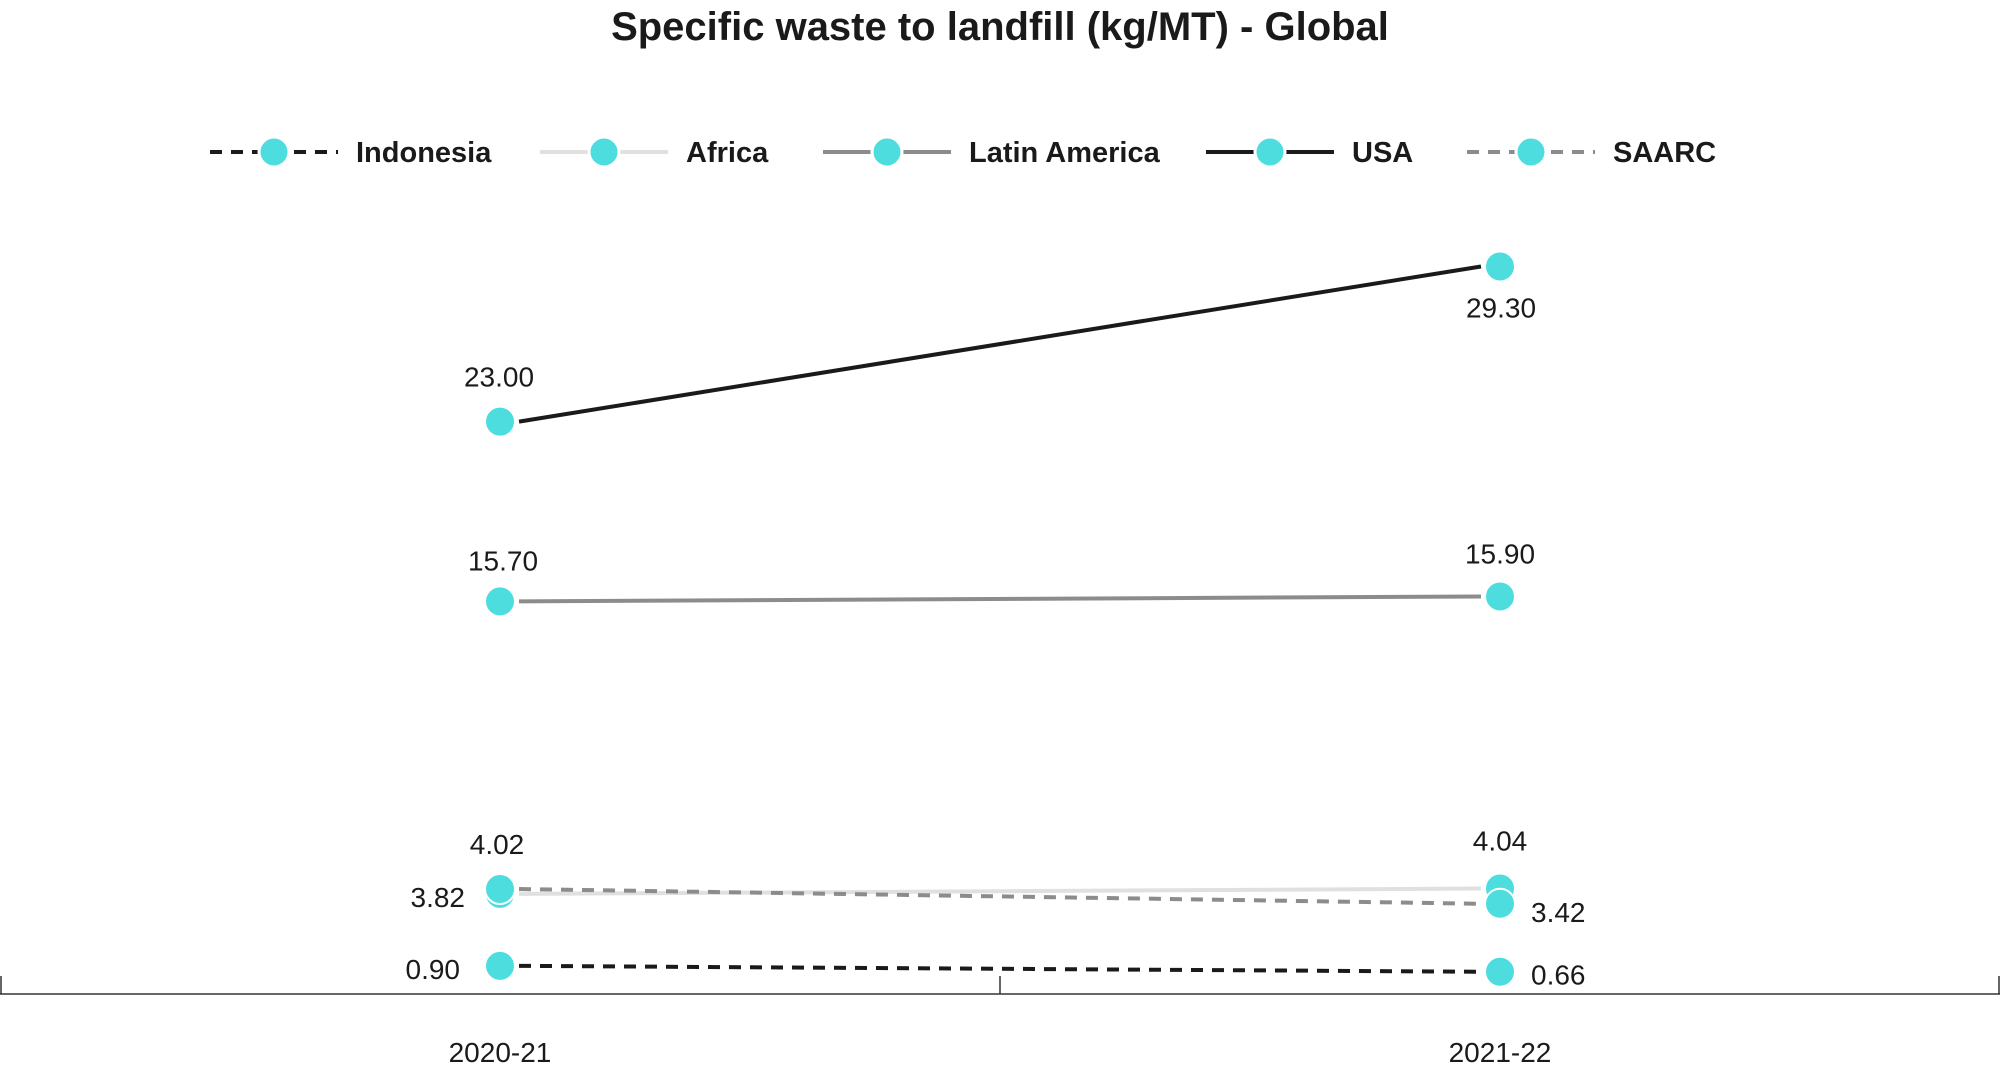  What do you see at coordinates (1000, 599) in the screenshot?
I see `series-line-latin-america` at bounding box center [1000, 599].